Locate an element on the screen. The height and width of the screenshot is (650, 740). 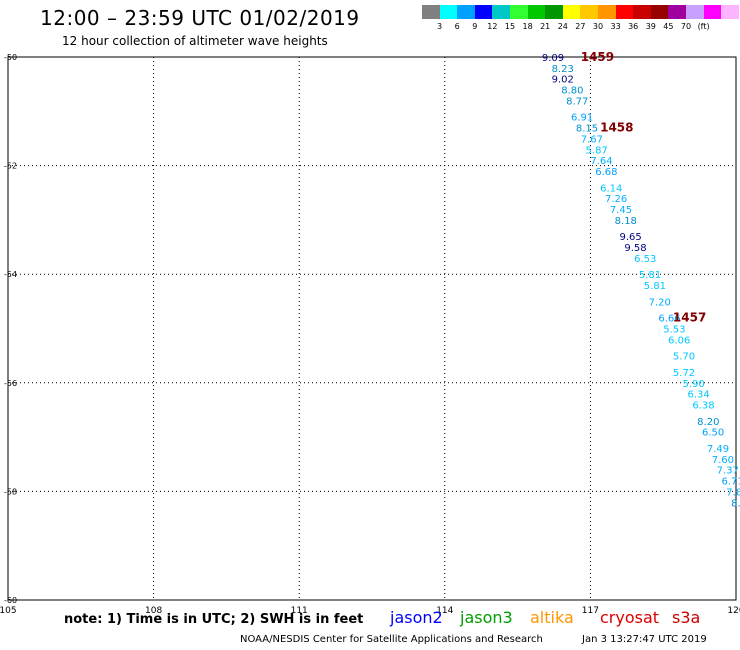
color-scale-label: 27 is located at coordinates (580, 26).